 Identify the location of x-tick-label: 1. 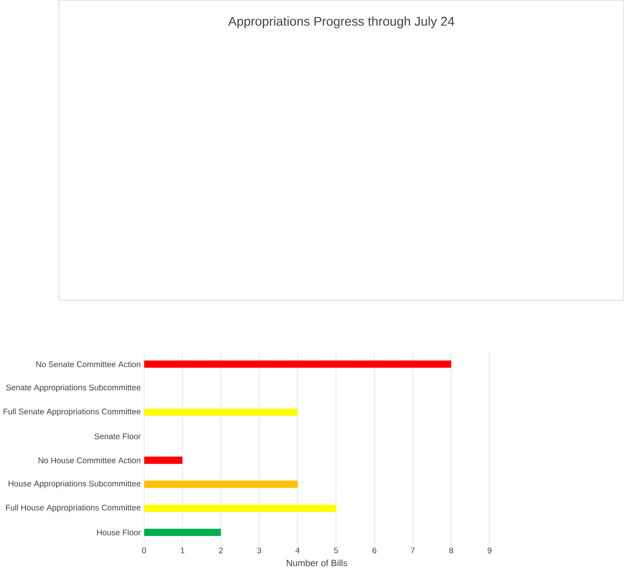
(182, 550).